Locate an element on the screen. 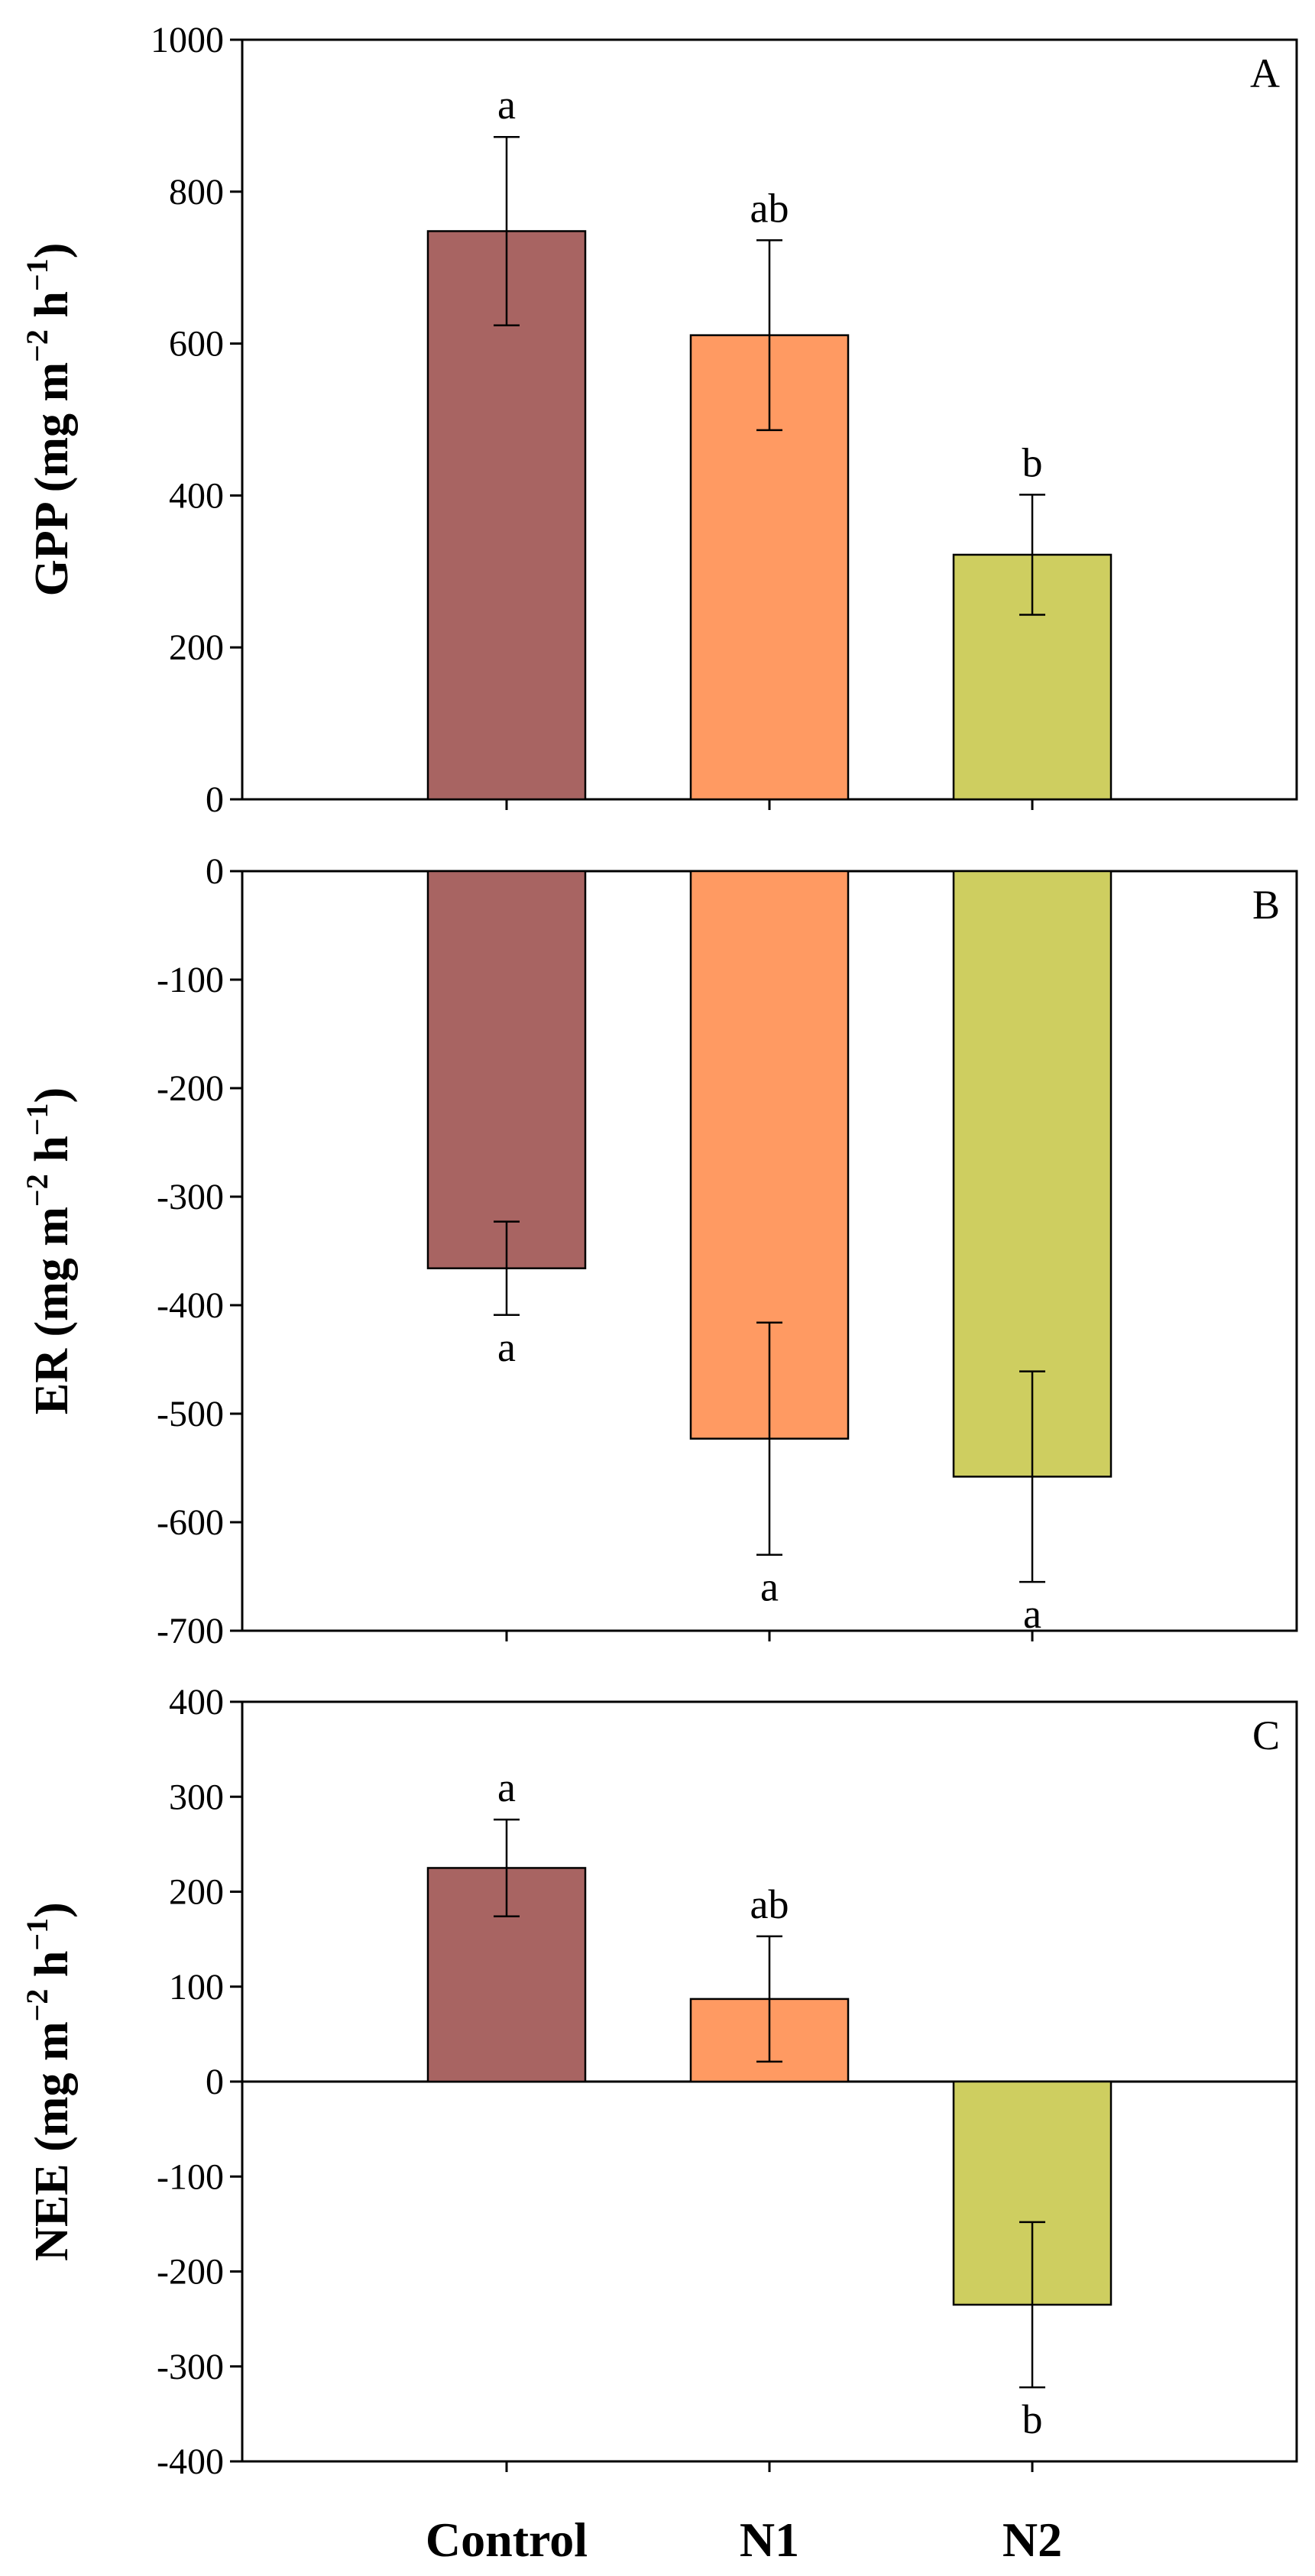 This screenshot has width=1315, height=2576. panel-b-ylabel-end: ) is located at coordinates (52, 1095).